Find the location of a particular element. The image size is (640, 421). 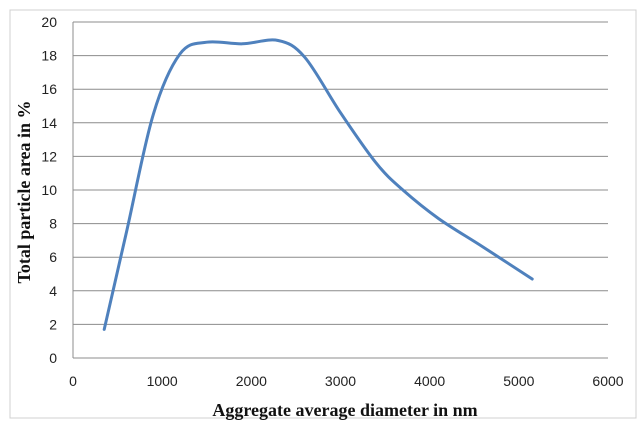

y-tick-label: 2 is located at coordinates (53, 324).